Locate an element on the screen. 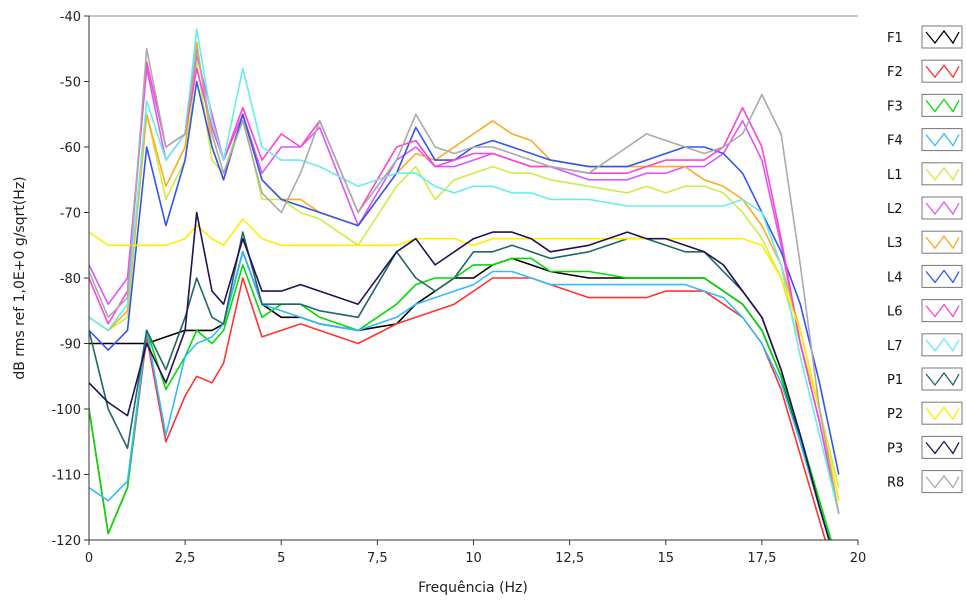 Image resolution: width=967 pixels, height=603 pixels. x-tick-label: 12,5 is located at coordinates (569, 558).